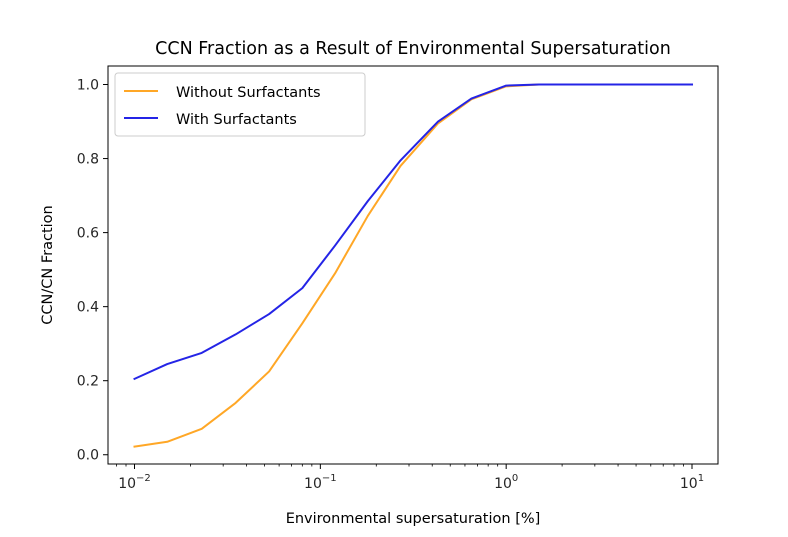 Image resolution: width=788 pixels, height=537 pixels. What do you see at coordinates (88, 308) in the screenshot?
I see `y-tick-label: 0.4` at bounding box center [88, 308].